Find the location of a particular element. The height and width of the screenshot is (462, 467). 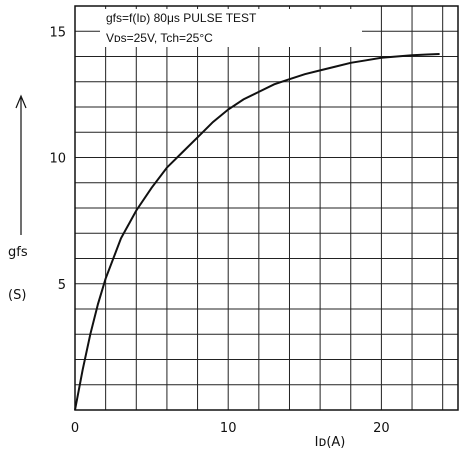

y-tick-labels: 5 10 15 is located at coordinates (57, 159).